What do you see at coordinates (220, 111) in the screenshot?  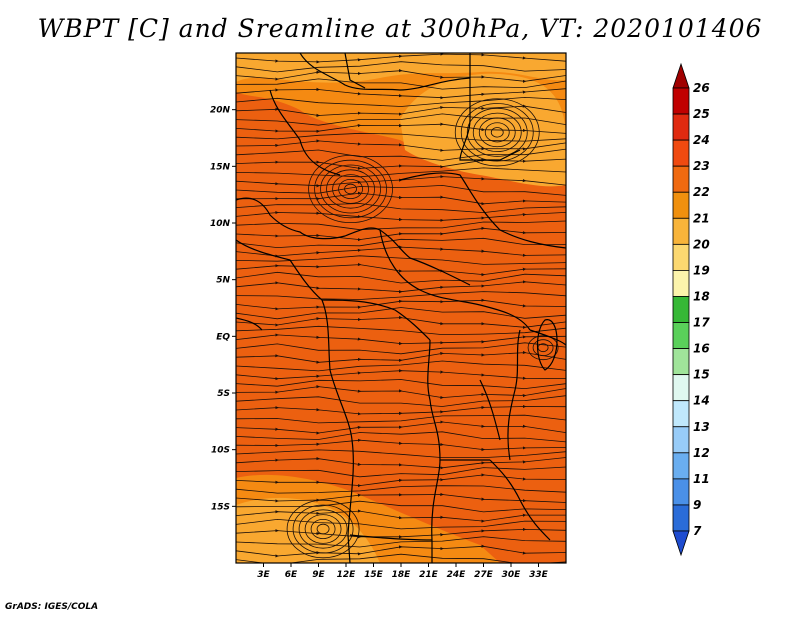 I see `y-tick-label: 20N` at bounding box center [220, 111].